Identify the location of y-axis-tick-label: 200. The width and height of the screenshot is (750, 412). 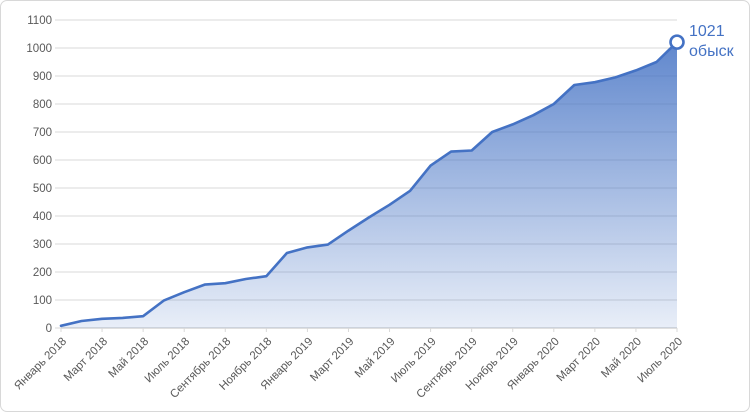
(42, 273).